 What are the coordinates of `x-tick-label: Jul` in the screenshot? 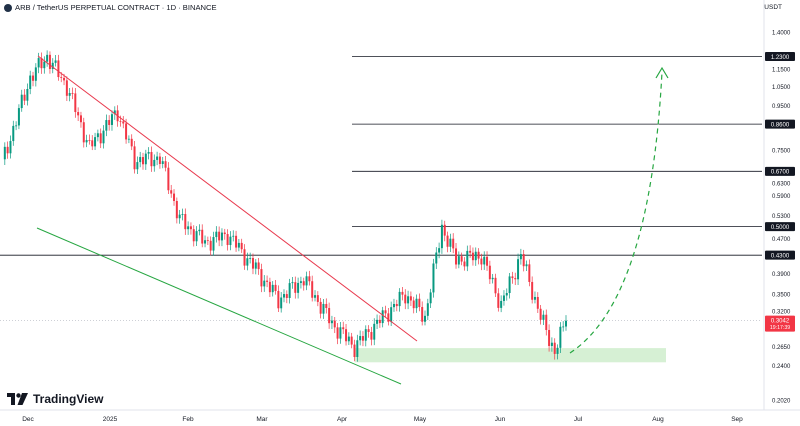 It's located at (578, 419).